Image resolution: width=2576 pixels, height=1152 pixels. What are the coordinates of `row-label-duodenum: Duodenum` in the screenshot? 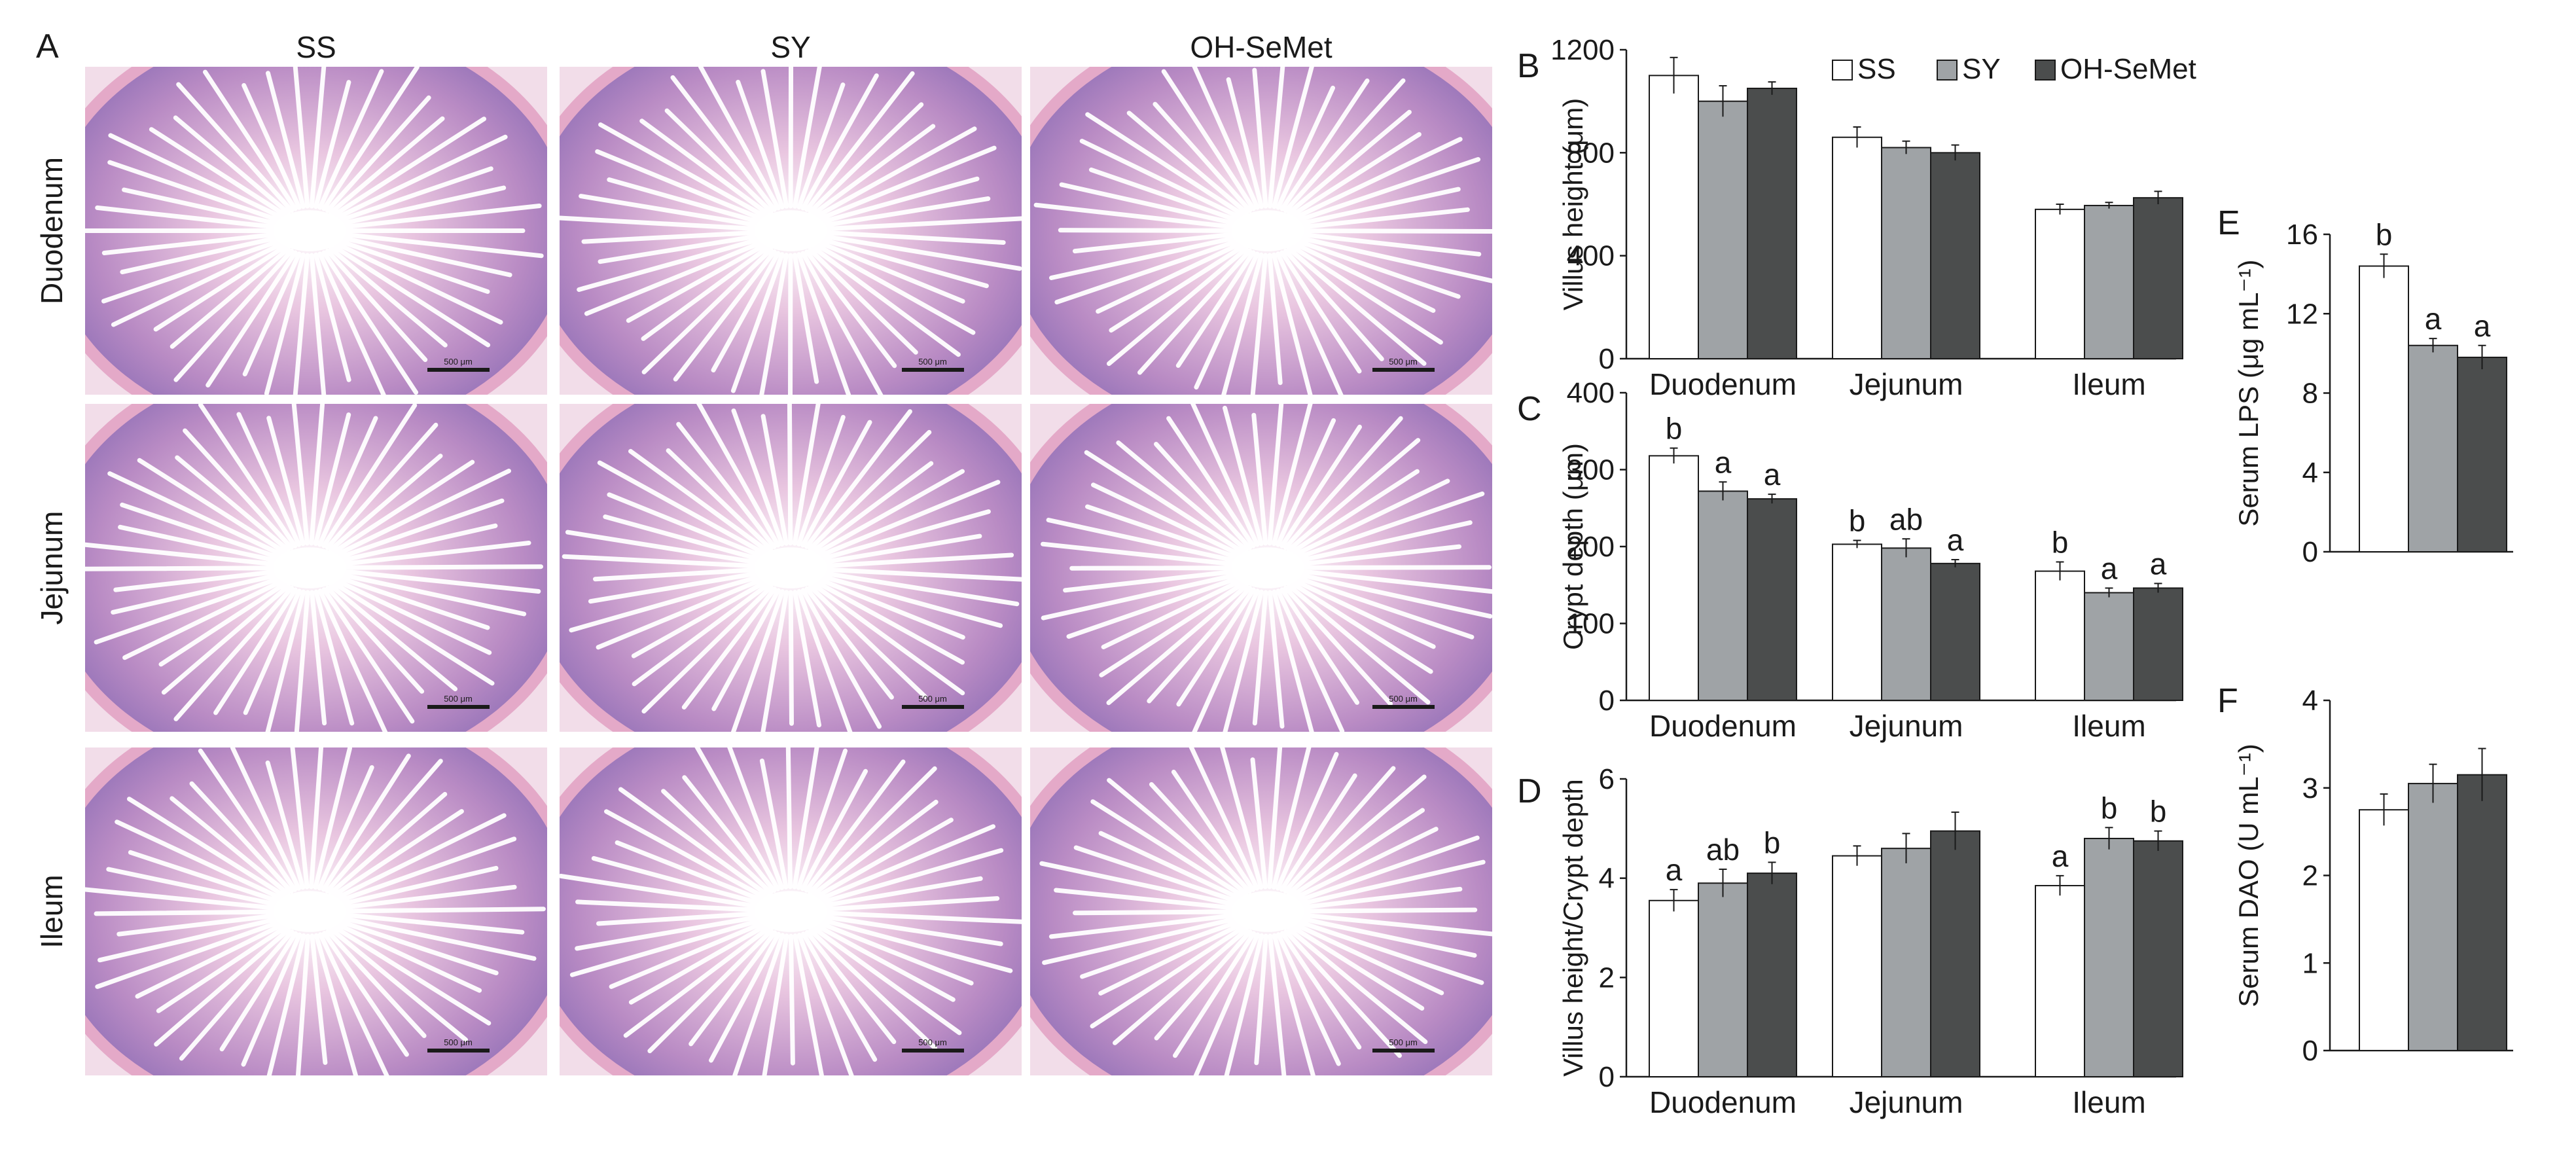 It's located at (52, 230).